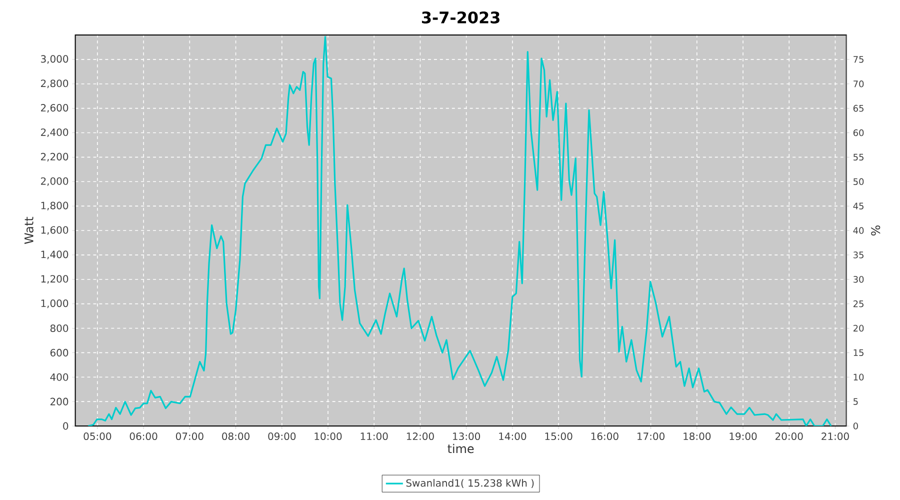 This screenshot has width=900, height=500. What do you see at coordinates (420, 436) in the screenshot?
I see `x-tick-label: 12:00` at bounding box center [420, 436].